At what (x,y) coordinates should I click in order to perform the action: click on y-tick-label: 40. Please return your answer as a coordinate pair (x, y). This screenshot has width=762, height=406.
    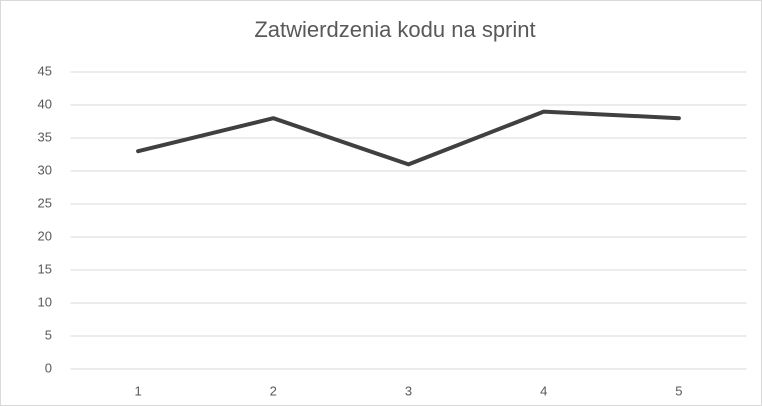
    Looking at the image, I should click on (45, 103).